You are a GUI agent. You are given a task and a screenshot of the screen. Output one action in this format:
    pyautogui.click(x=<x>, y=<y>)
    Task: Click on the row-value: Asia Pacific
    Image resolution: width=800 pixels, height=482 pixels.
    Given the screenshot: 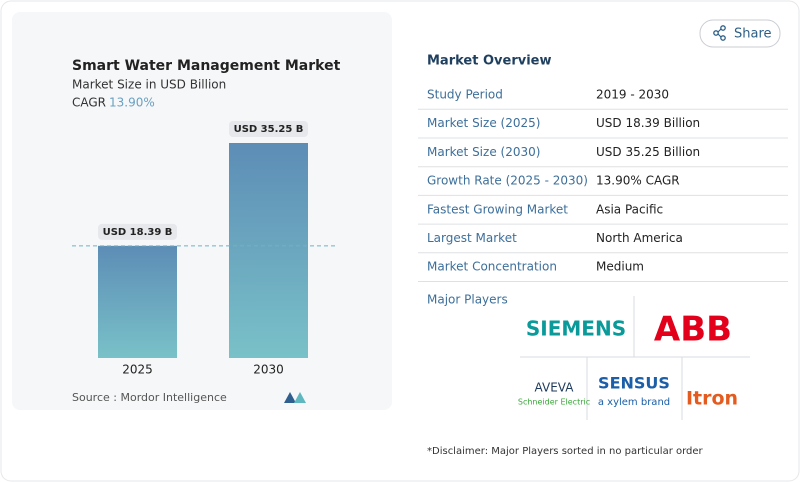 What is the action you would take?
    pyautogui.click(x=629, y=209)
    